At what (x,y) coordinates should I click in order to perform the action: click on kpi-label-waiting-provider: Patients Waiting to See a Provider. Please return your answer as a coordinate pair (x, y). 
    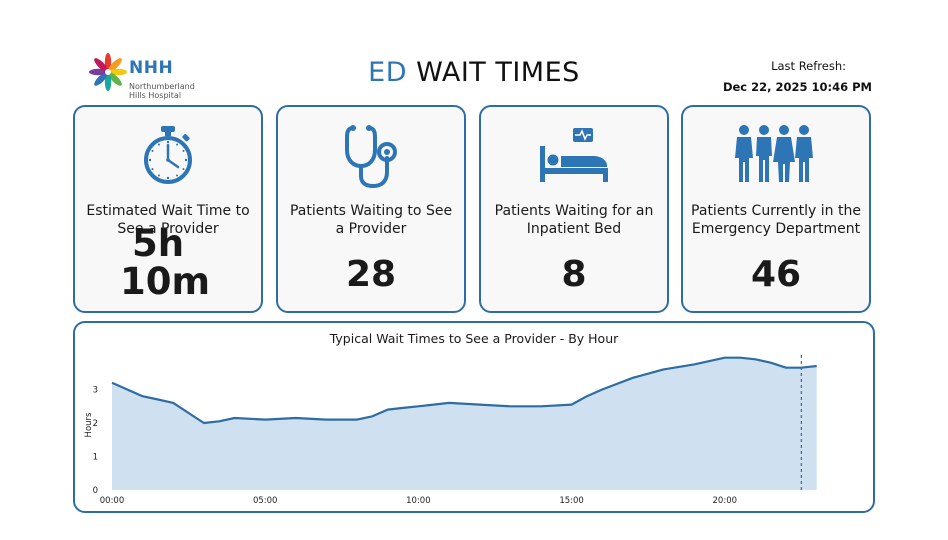
    Looking at the image, I should click on (371, 220).